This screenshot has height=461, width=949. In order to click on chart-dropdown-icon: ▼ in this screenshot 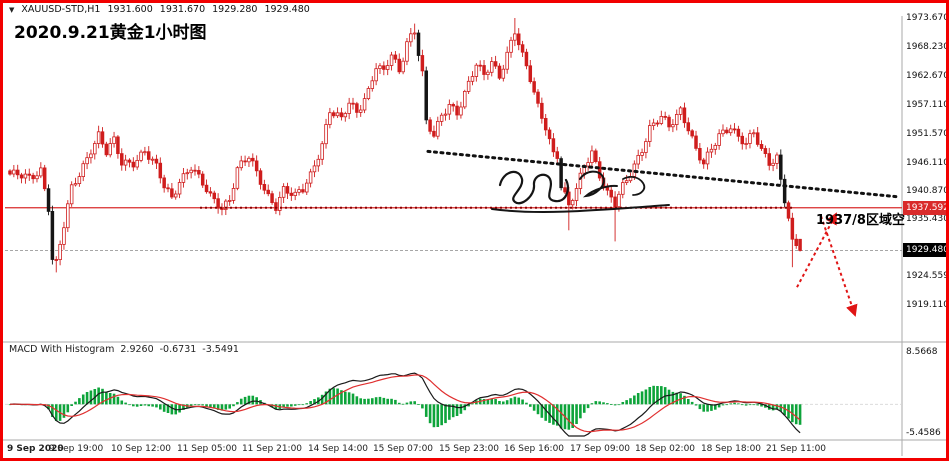, I will do `click(12, 9)`.